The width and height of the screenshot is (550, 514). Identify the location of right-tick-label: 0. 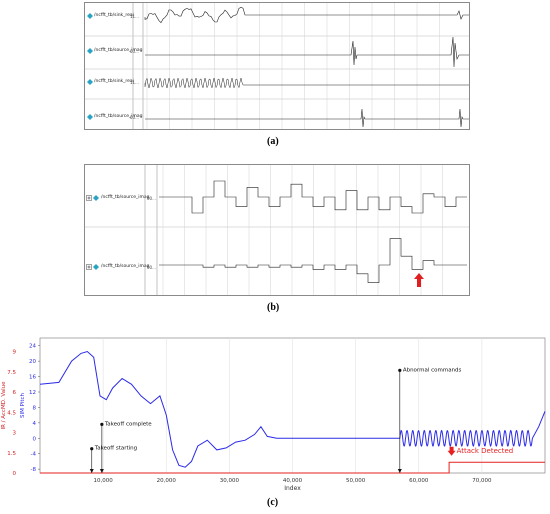
(35, 439).